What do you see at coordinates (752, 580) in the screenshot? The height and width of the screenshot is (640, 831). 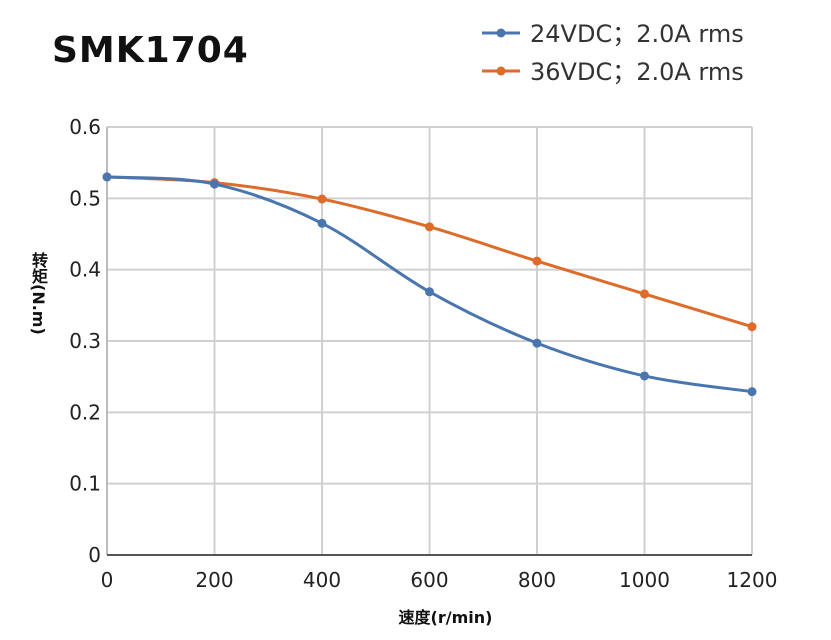 I see `x-tick-label: 1200` at bounding box center [752, 580].